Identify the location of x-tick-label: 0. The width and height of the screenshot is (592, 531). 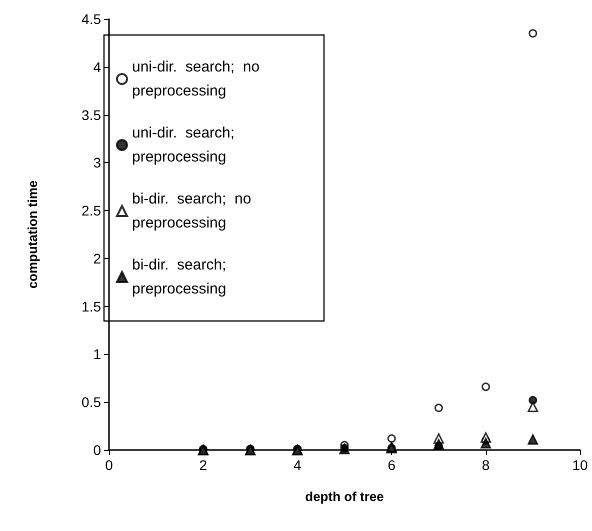
(109, 465).